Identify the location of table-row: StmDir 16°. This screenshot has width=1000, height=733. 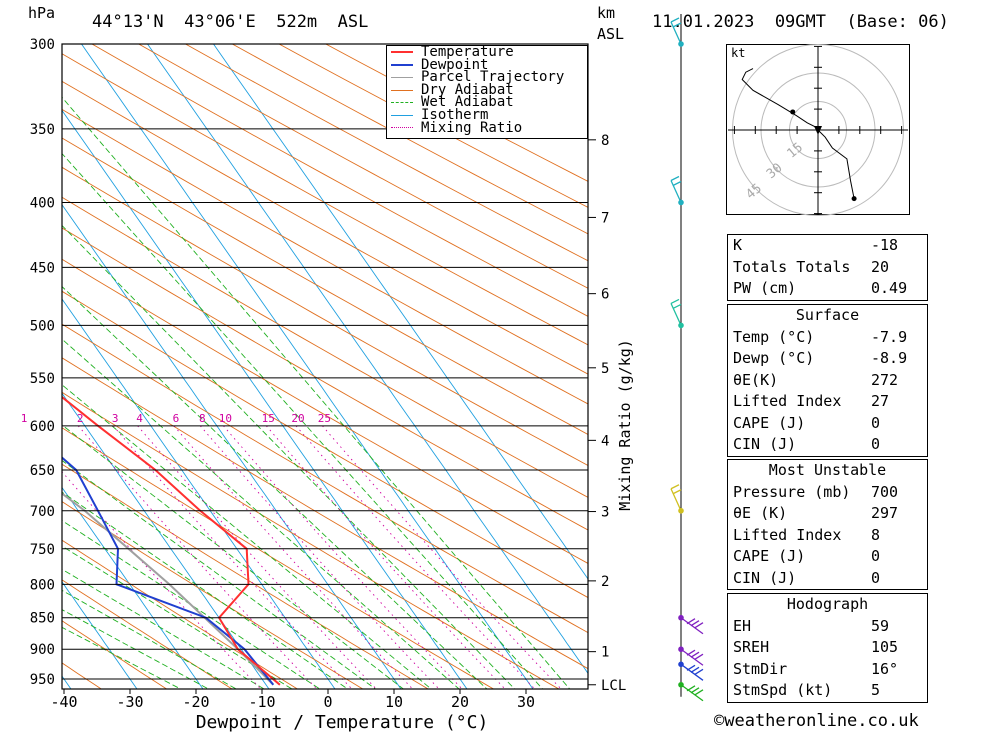
(827, 670).